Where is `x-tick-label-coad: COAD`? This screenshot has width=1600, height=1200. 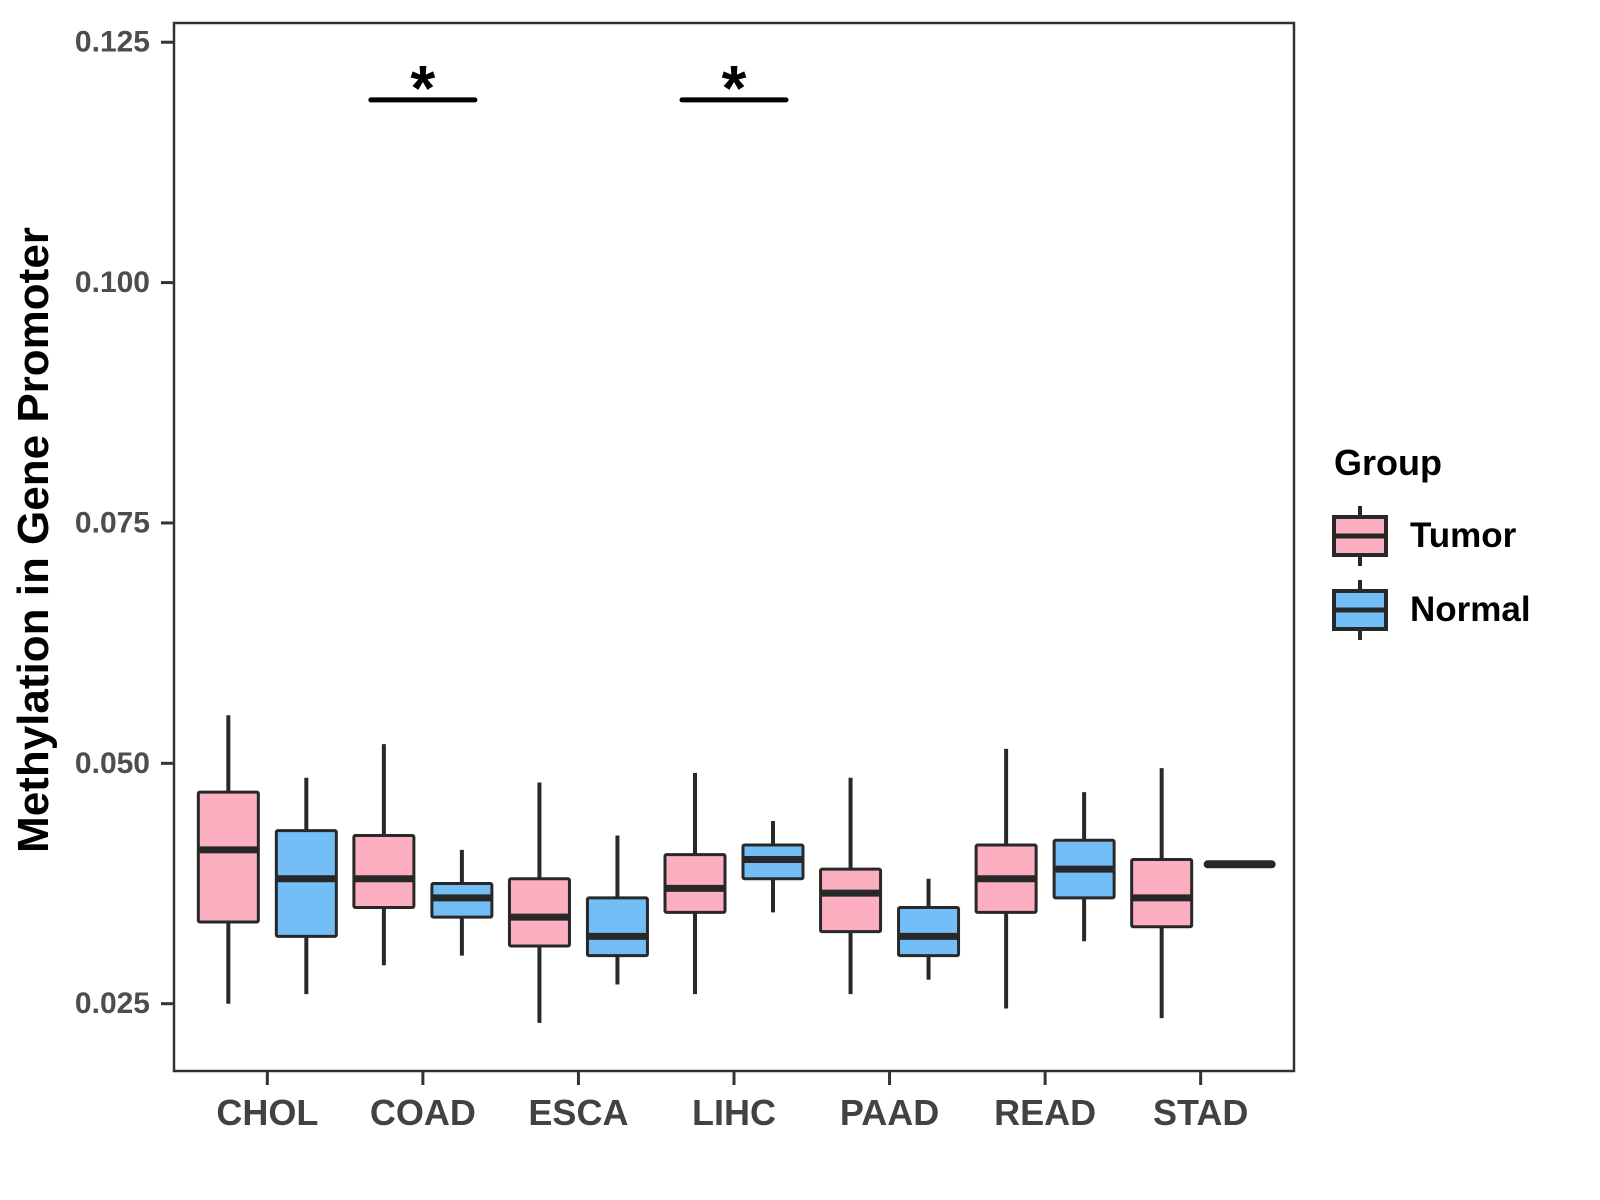
x-tick-label-coad: COAD is located at coordinates (423, 1112).